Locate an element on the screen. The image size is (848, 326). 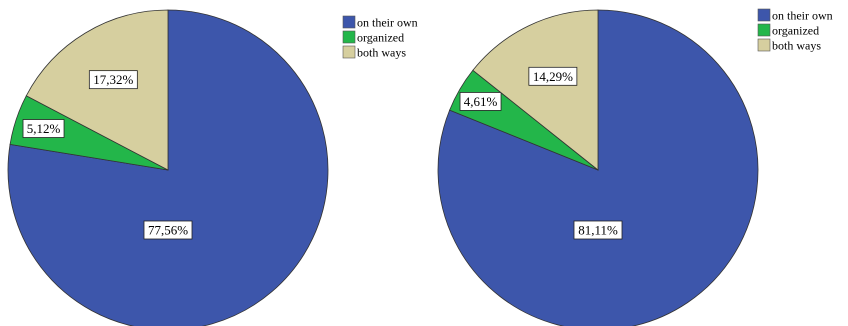
data-label: 4,61% is located at coordinates (481, 101).